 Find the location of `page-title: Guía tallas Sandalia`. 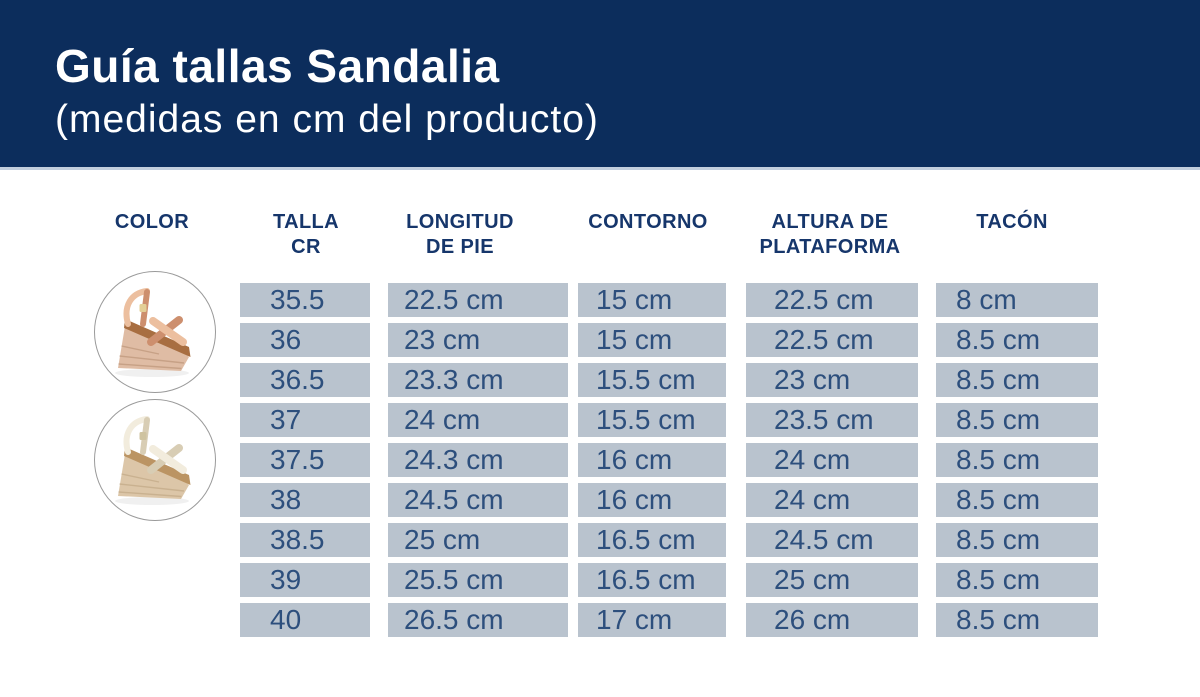

page-title: Guía tallas Sandalia is located at coordinates (277, 66).